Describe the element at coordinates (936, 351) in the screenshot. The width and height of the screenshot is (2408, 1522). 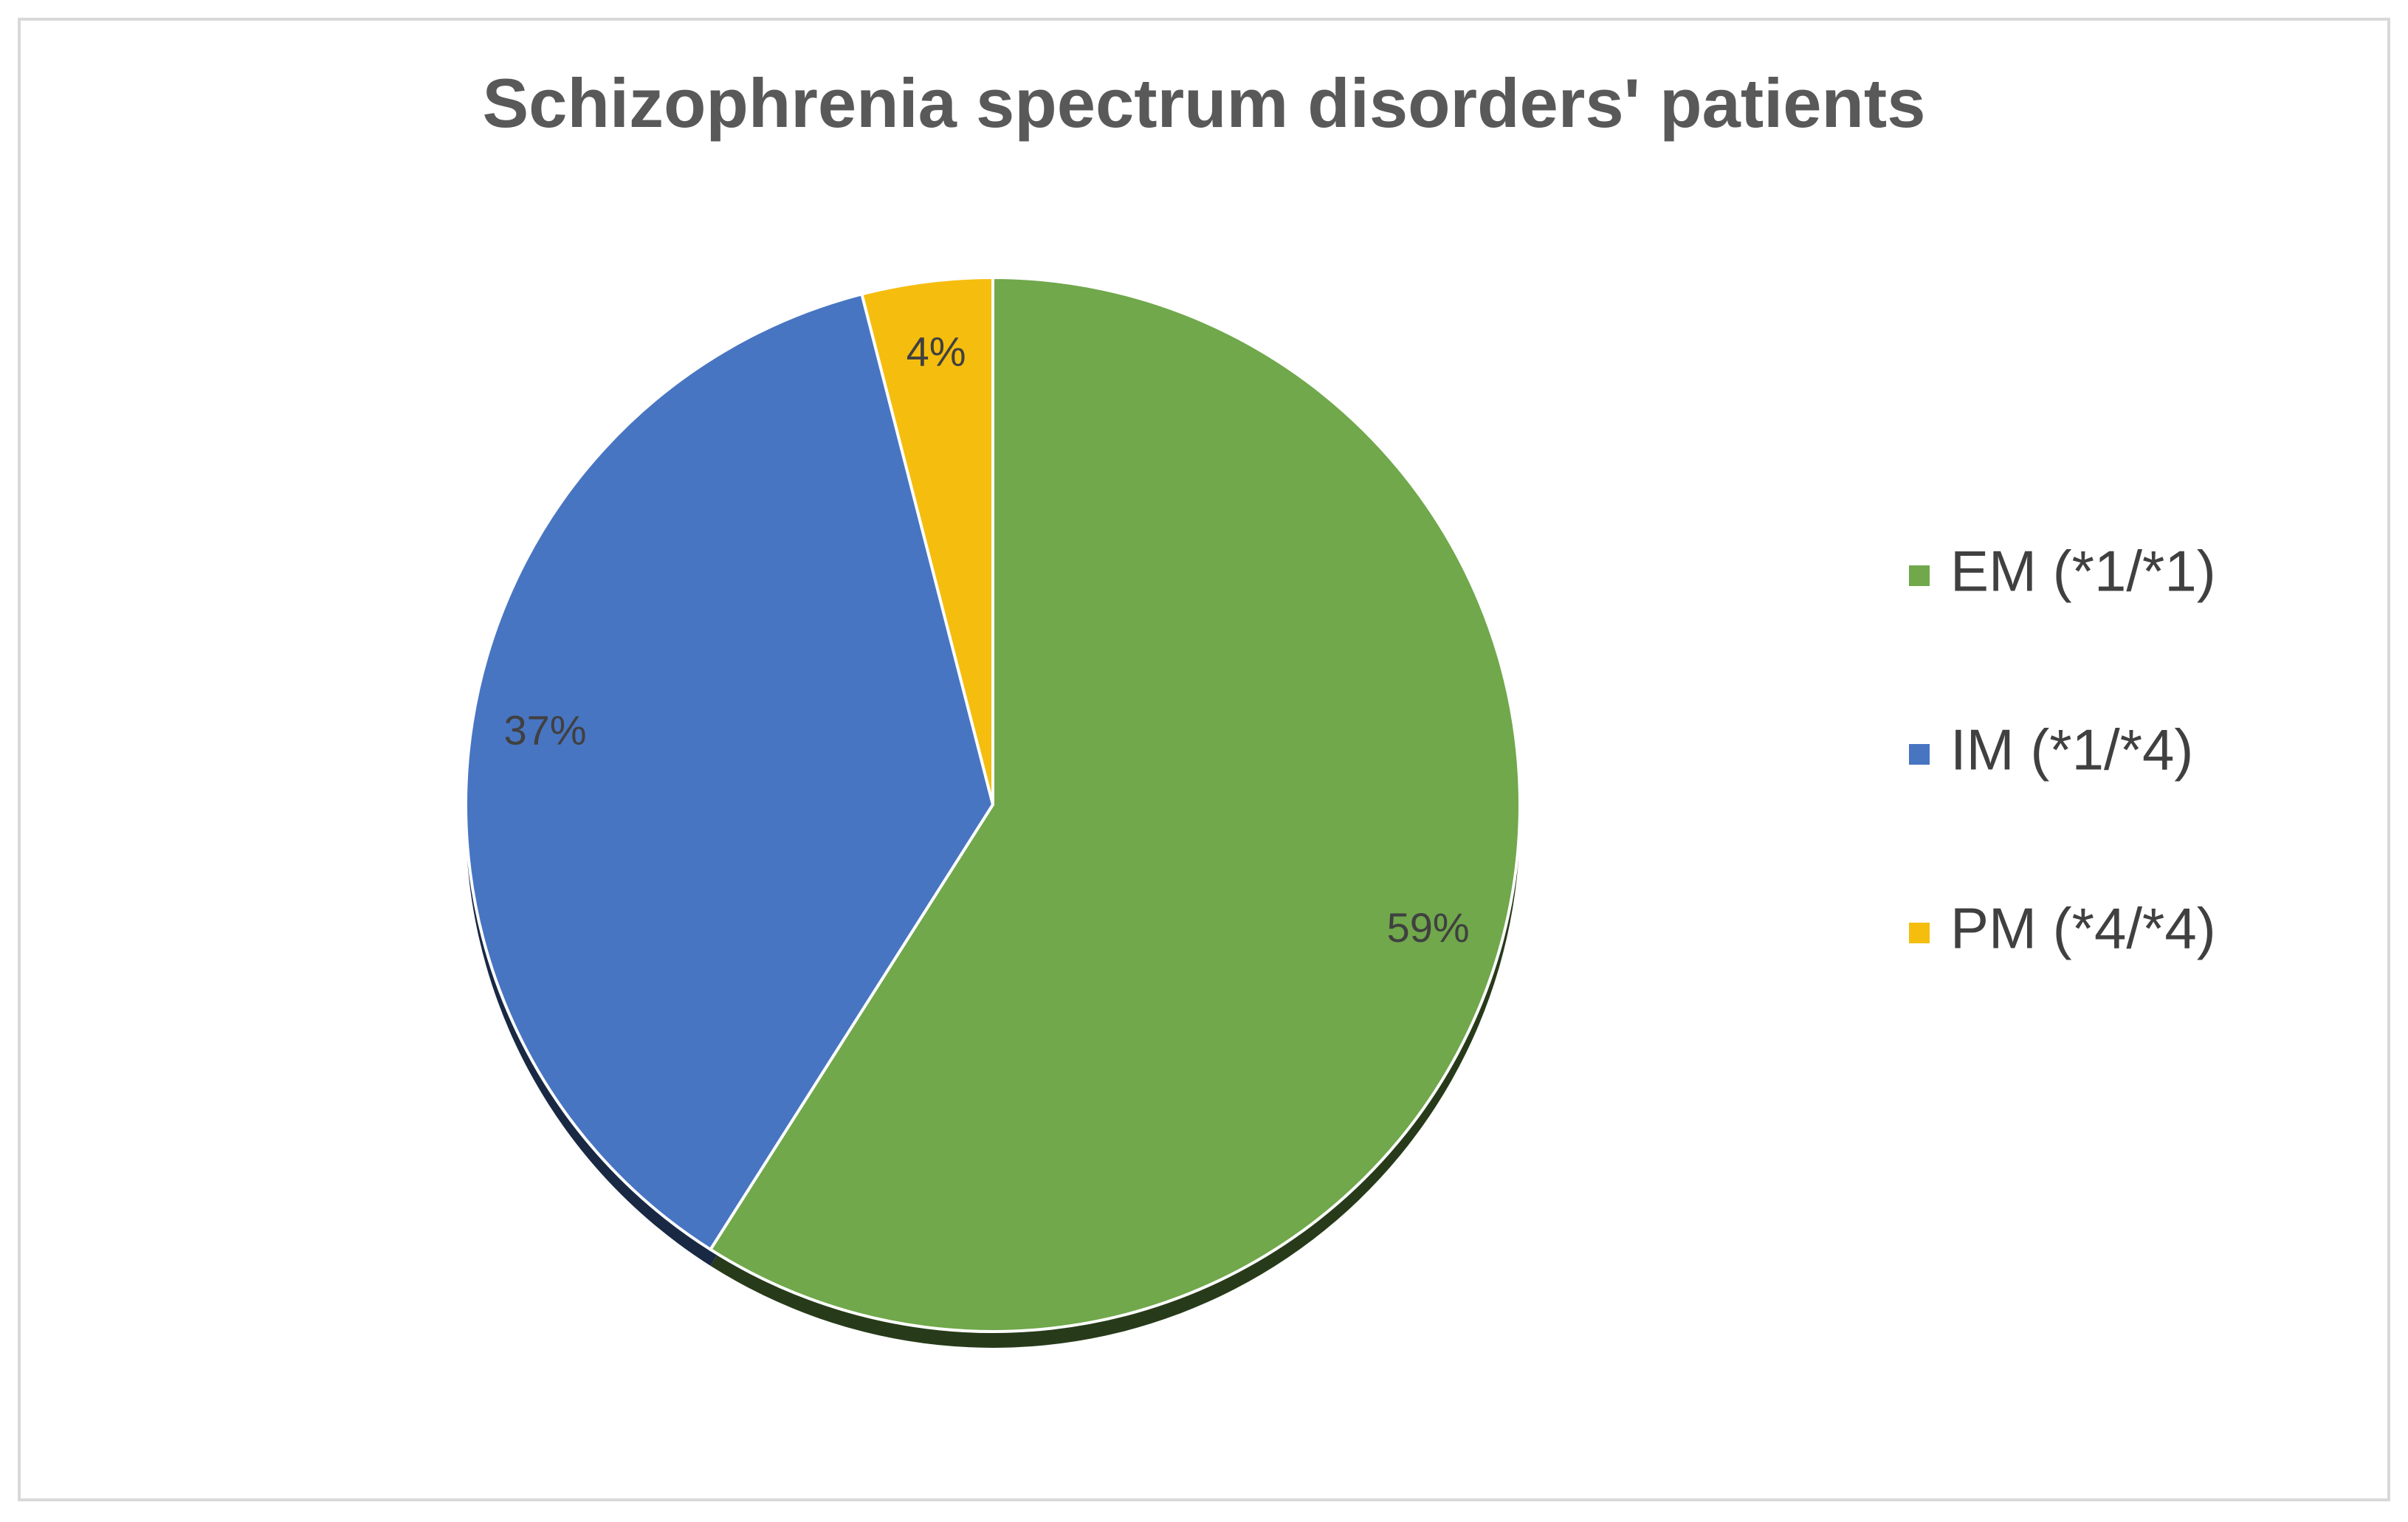
I see `data-label-pm-4-4: 4%` at that location.